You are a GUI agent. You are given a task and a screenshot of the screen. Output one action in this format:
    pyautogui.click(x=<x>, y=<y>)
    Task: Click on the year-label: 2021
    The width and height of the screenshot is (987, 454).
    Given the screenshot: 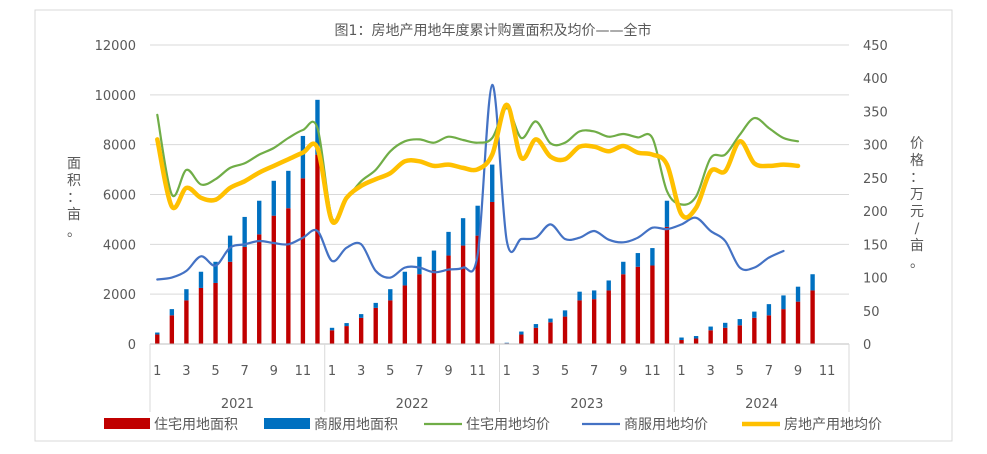 What is the action you would take?
    pyautogui.click(x=237, y=404)
    